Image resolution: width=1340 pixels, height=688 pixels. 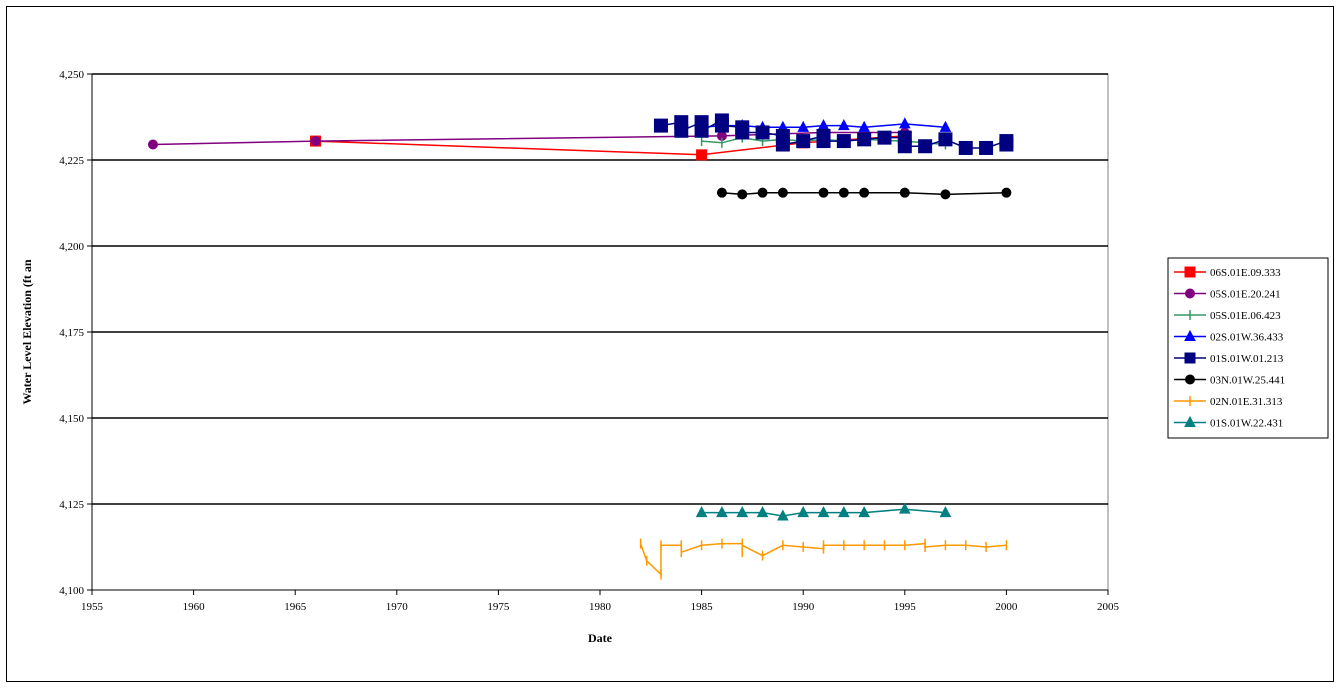 I want to click on series-01S.01W.22.431, so click(x=823, y=511).